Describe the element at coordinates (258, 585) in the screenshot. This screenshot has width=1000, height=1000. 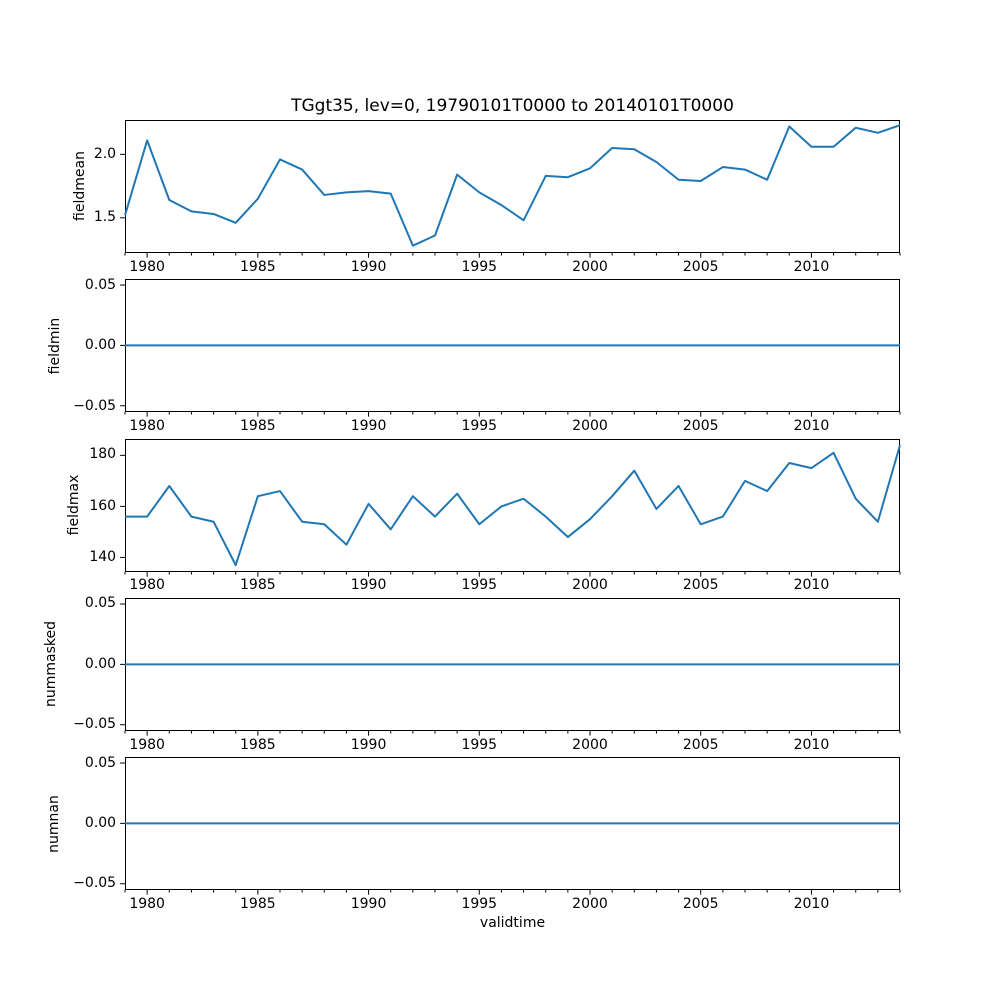
I see `fieldmax-xtick-label: 1985` at that location.